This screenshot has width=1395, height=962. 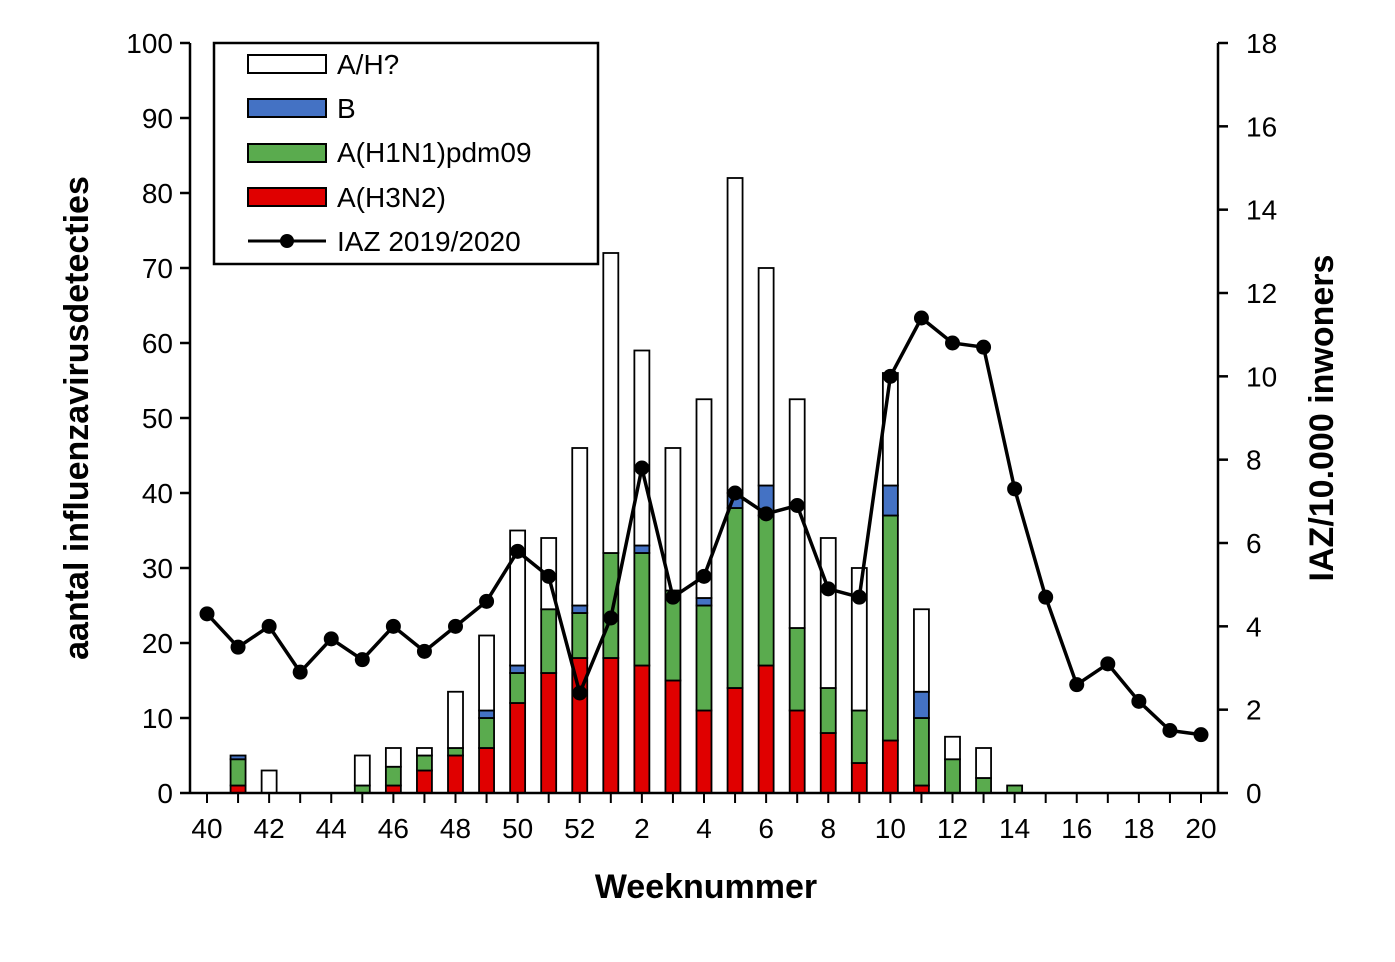 What do you see at coordinates (429, 241) in the screenshot?
I see `legend-label-iaz: IAZ 2019/2020` at bounding box center [429, 241].